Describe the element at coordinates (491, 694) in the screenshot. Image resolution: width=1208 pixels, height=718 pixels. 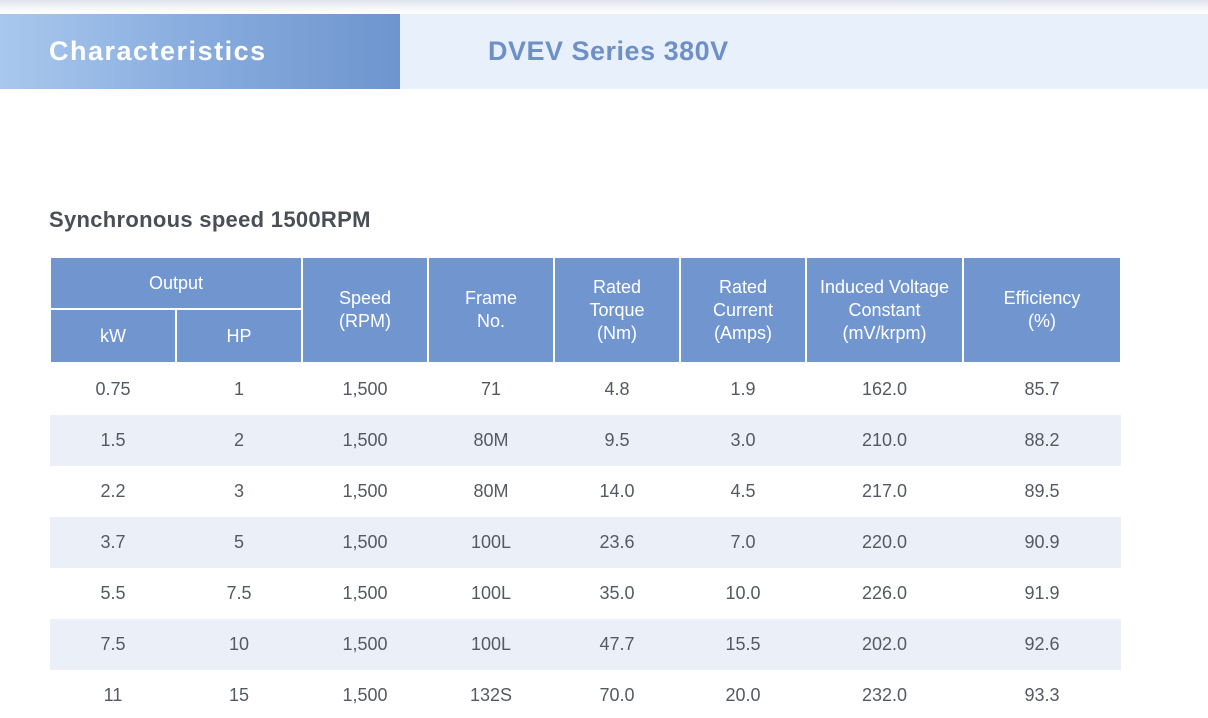
I see `cell-frame: 132S` at that location.